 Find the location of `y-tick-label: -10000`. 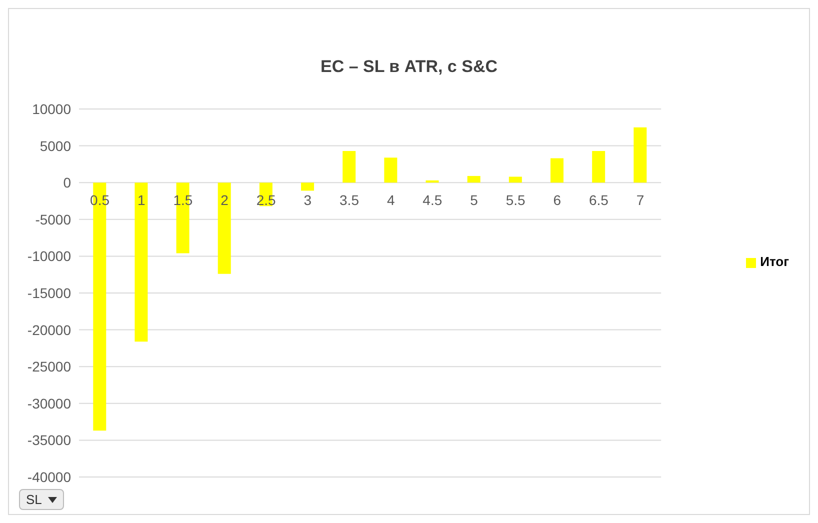

y-tick-label: -10000 is located at coordinates (49, 256).